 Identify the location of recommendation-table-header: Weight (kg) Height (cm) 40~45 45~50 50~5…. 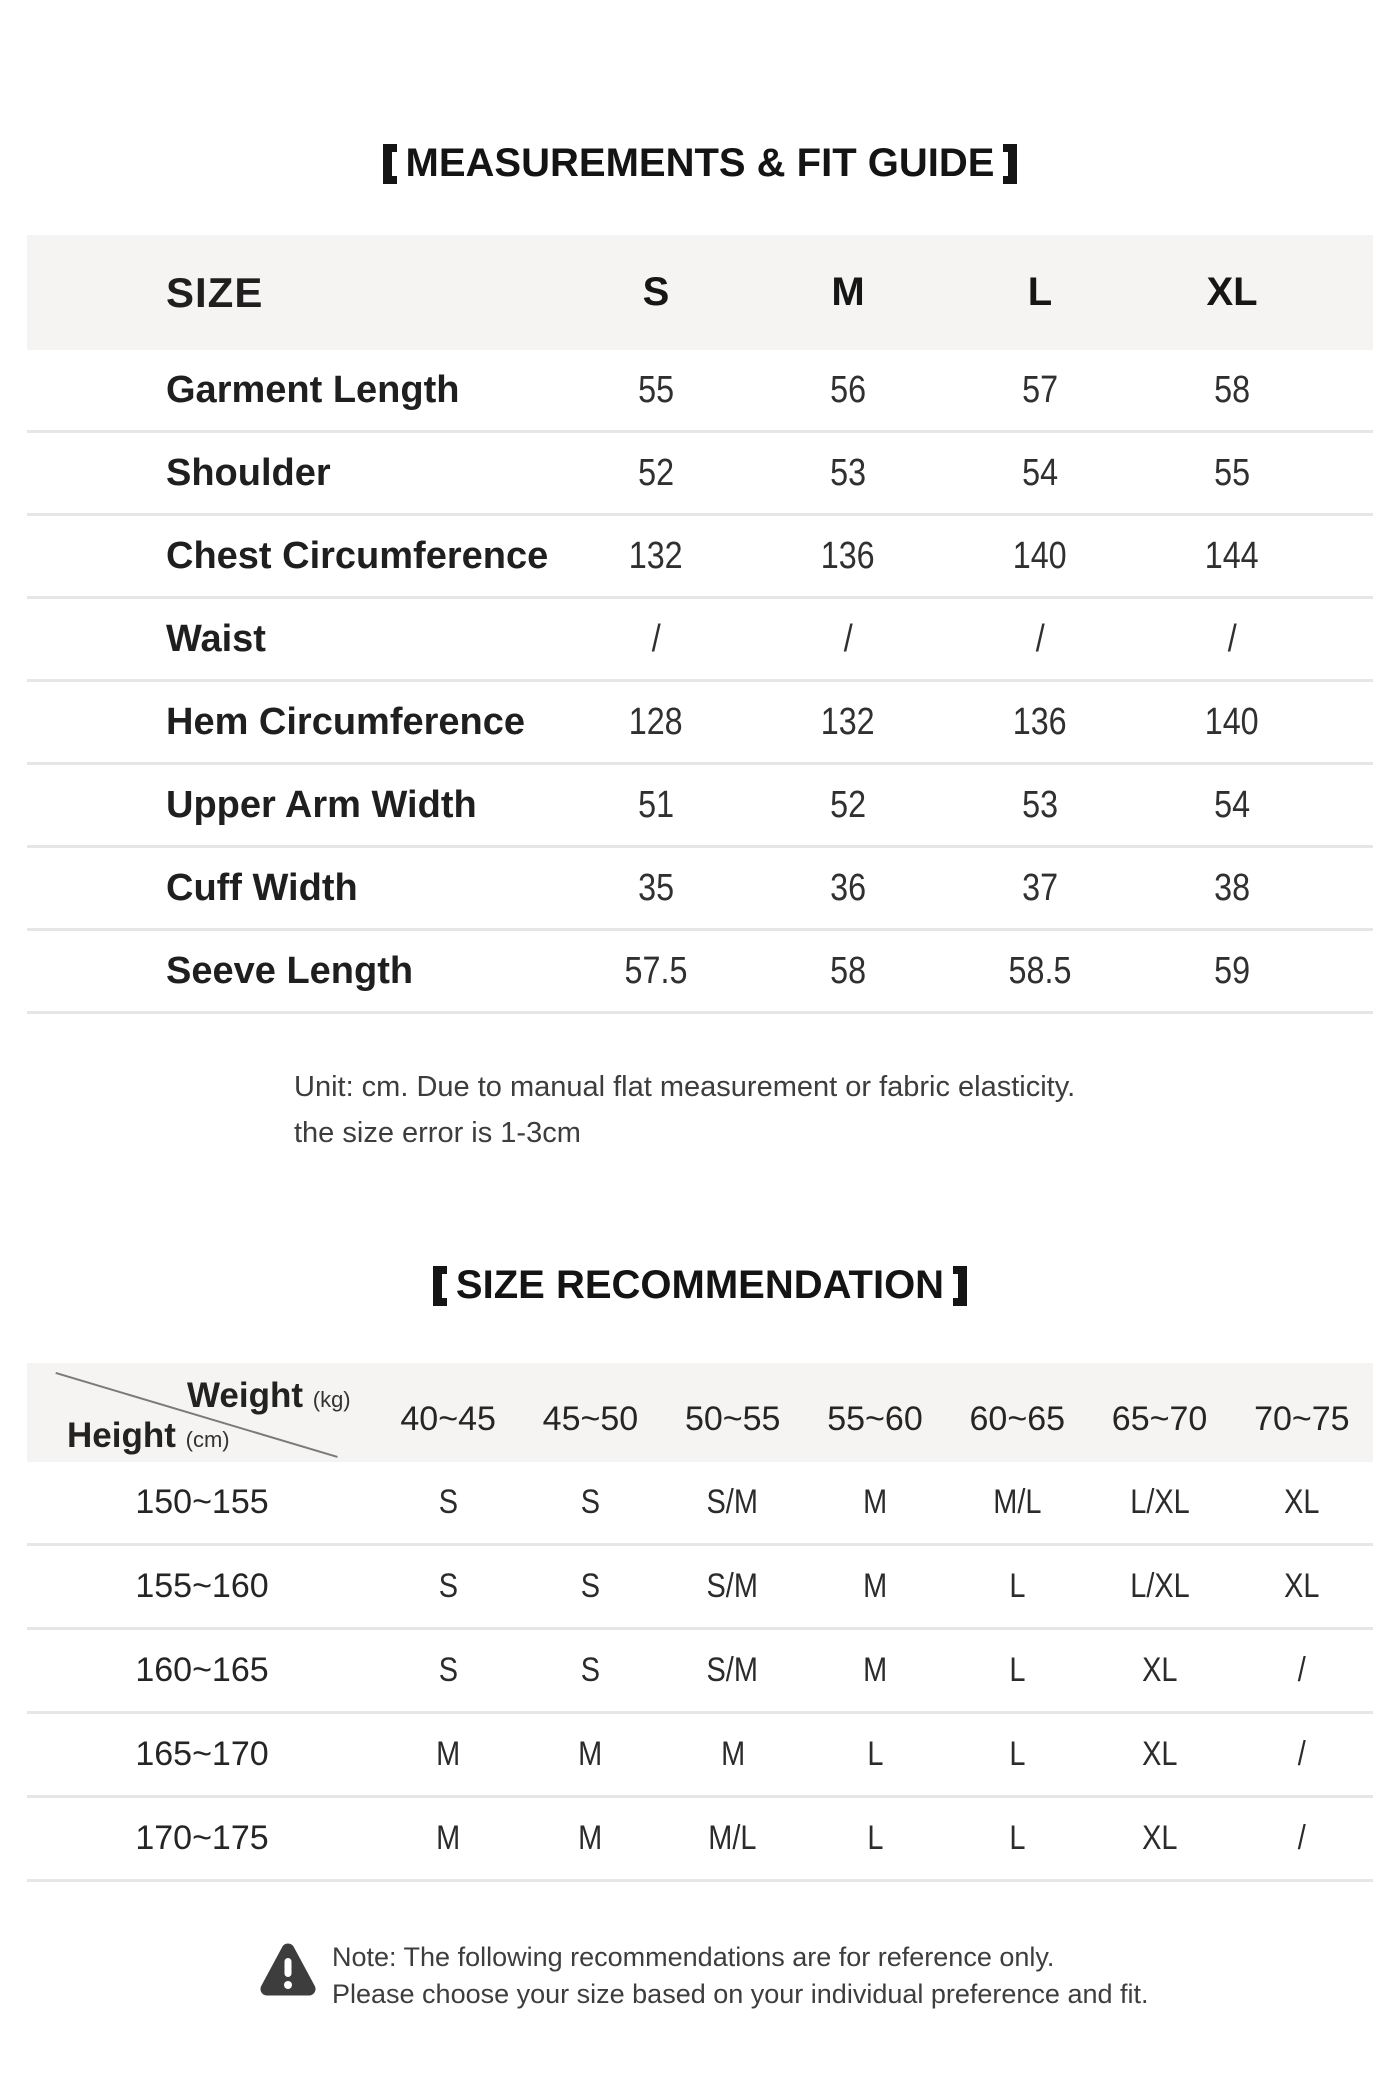
(700, 1412).